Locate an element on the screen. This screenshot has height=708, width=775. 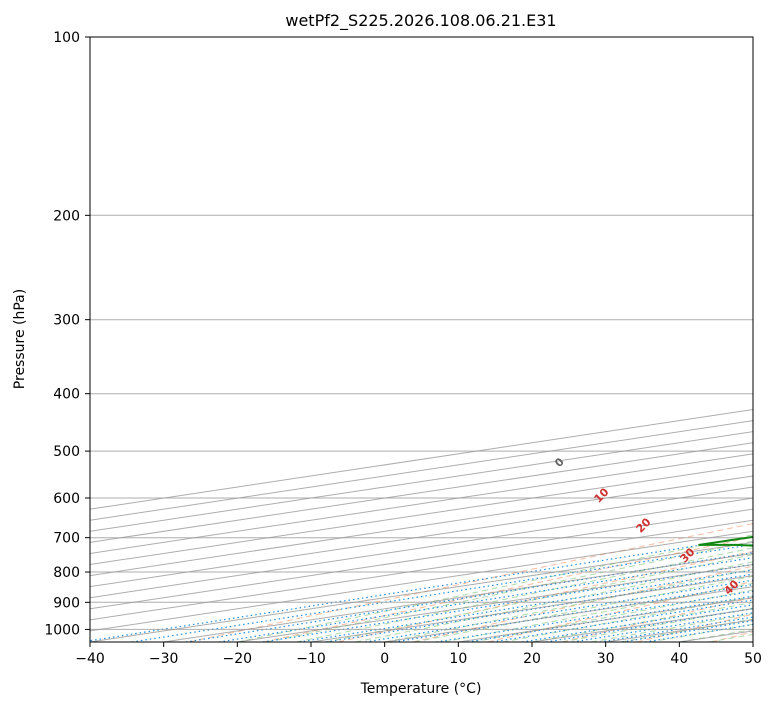
y-tick-label: 300 is located at coordinates (66, 321).